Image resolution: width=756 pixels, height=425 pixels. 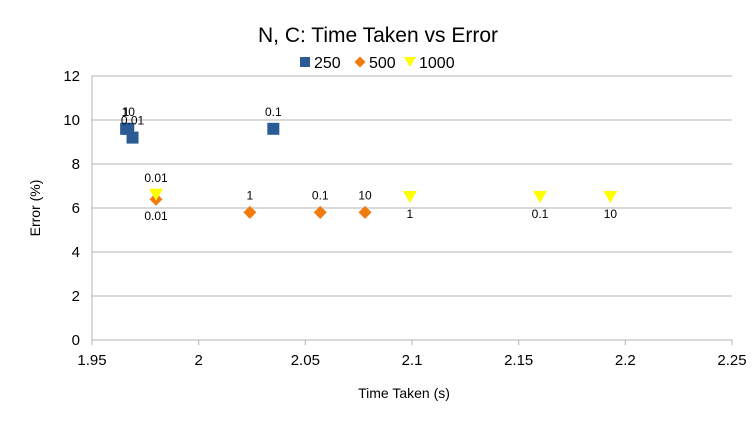 I want to click on y-axis-label: Error (%), so click(x=35, y=208).